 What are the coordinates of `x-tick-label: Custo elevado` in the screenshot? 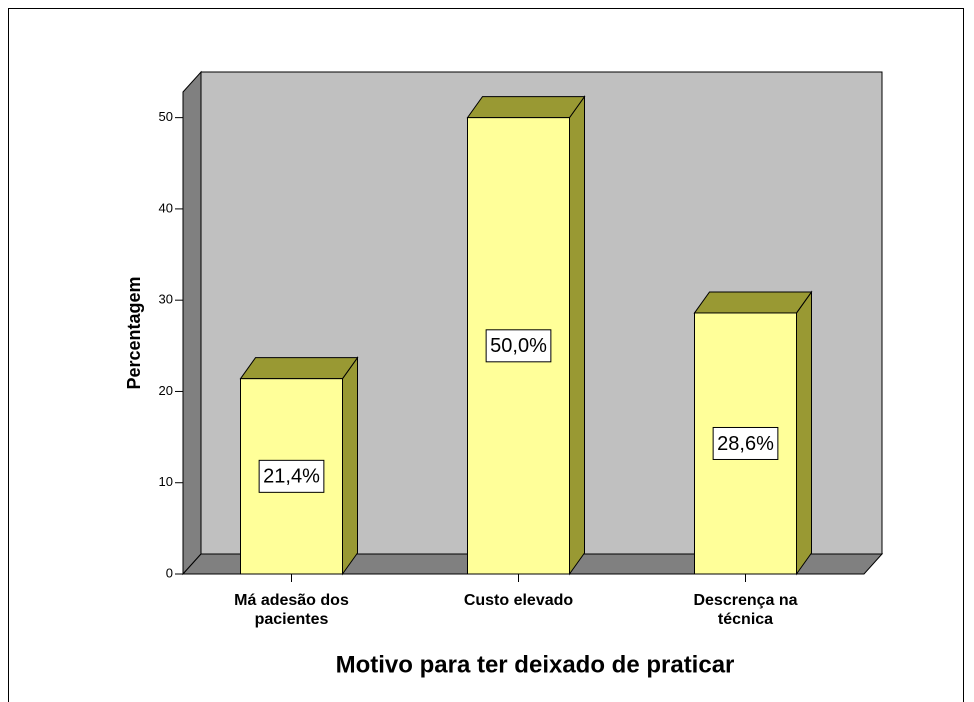 It's located at (518, 600).